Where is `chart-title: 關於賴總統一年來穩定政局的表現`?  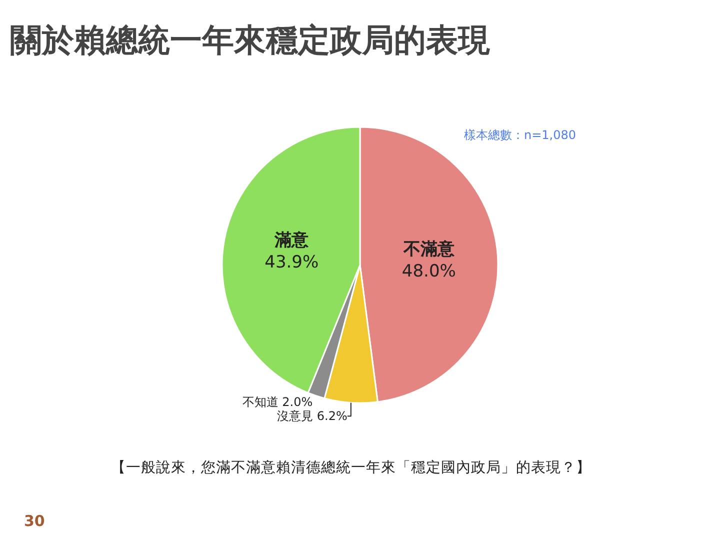 chart-title: 關於賴總統一年來穩定政局的表現 is located at coordinates (250, 40).